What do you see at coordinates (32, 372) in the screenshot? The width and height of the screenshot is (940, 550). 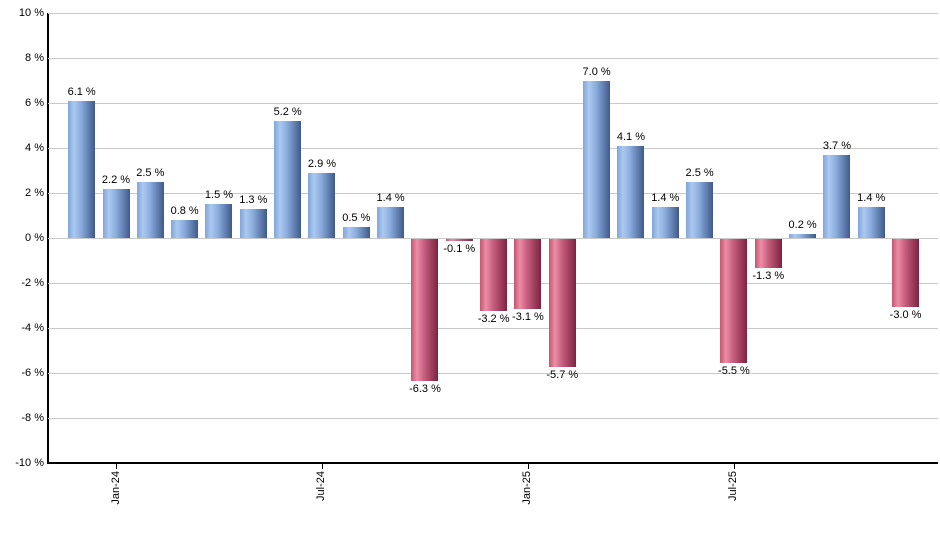 I see `y-axis-label: -6 %` at bounding box center [32, 372].